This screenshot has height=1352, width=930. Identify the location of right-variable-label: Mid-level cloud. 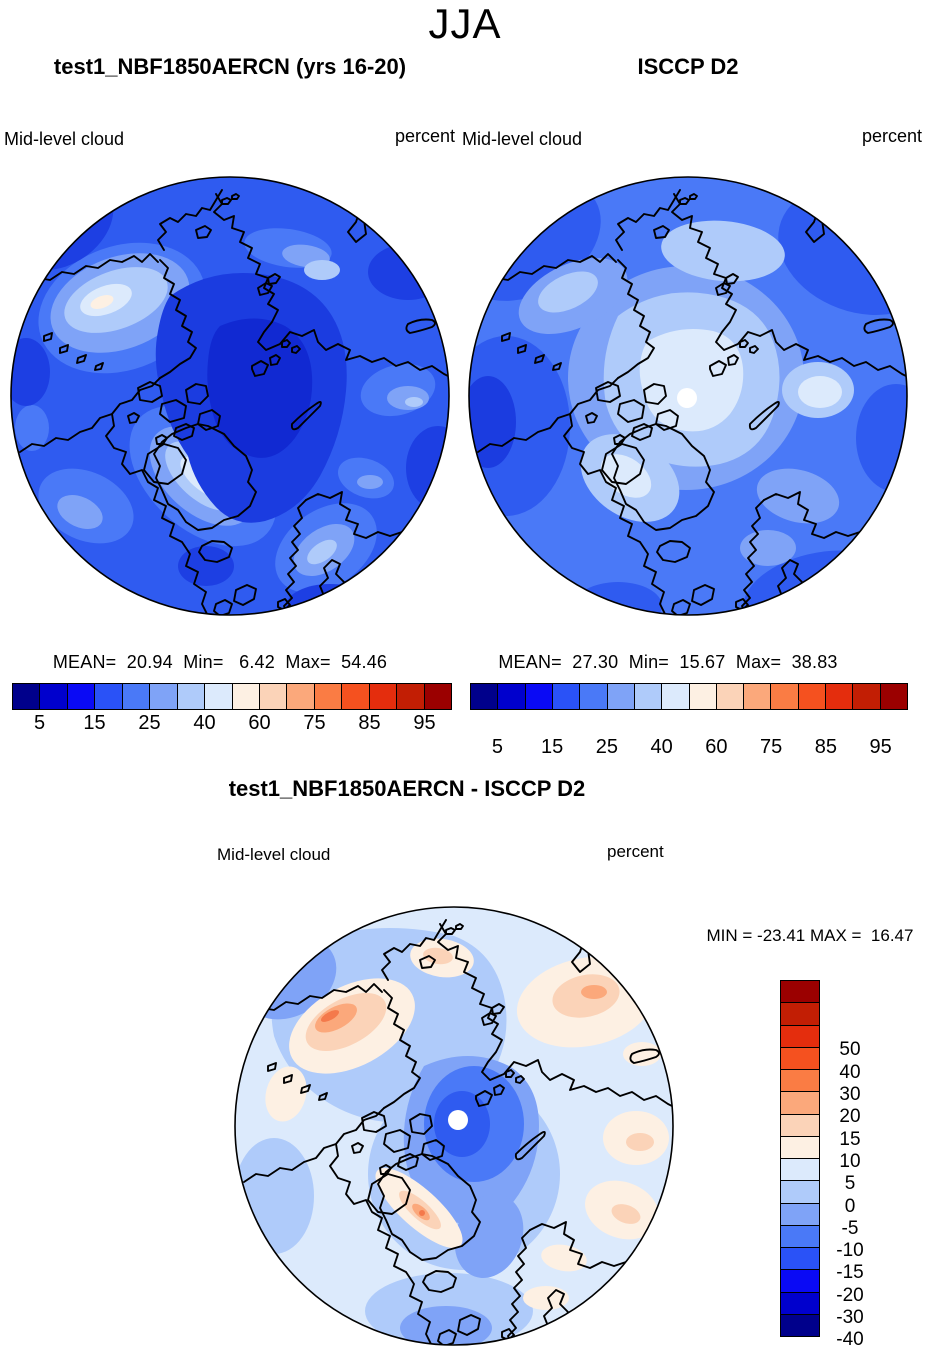
(522, 139).